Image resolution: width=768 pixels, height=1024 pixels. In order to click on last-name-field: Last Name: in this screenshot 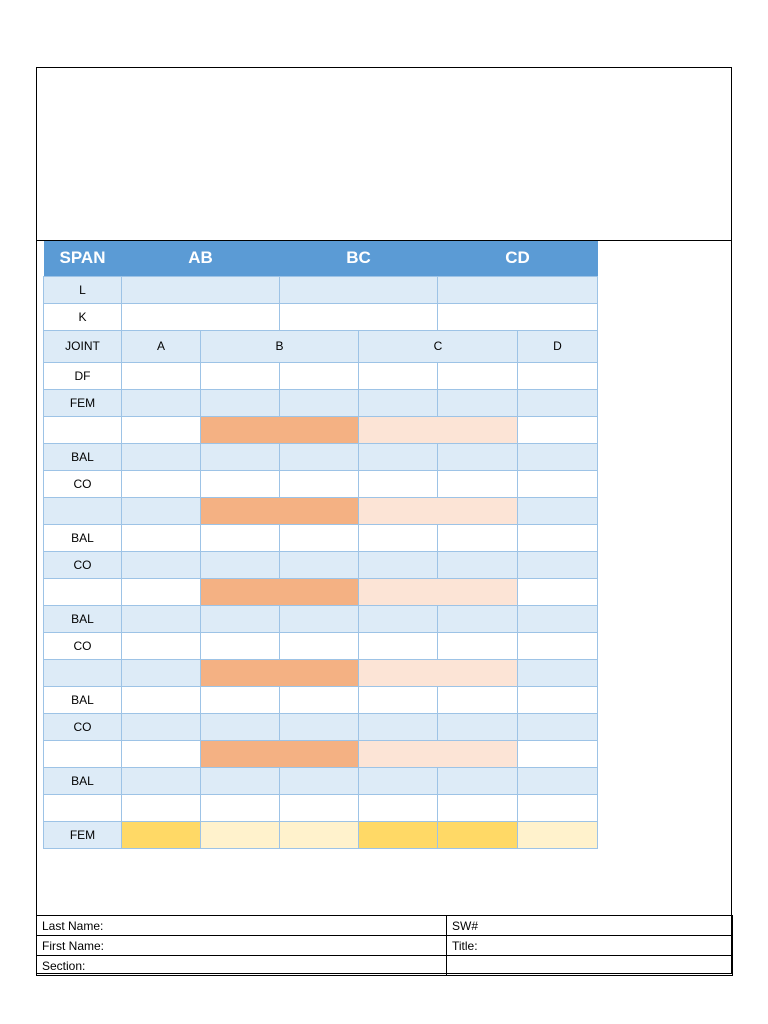, I will do `click(241, 925)`.